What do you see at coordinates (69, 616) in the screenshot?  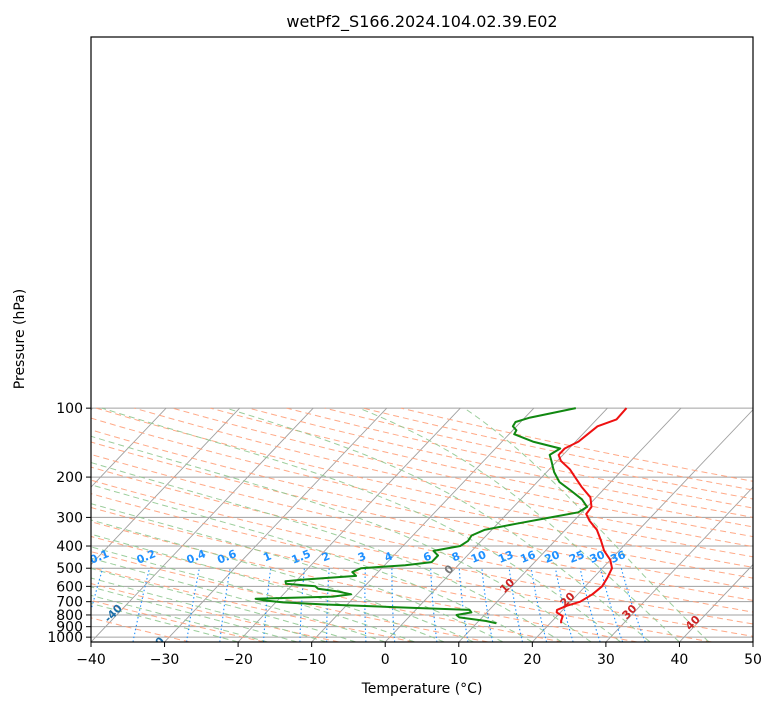 I see `y-tick-label: 800` at bounding box center [69, 616].